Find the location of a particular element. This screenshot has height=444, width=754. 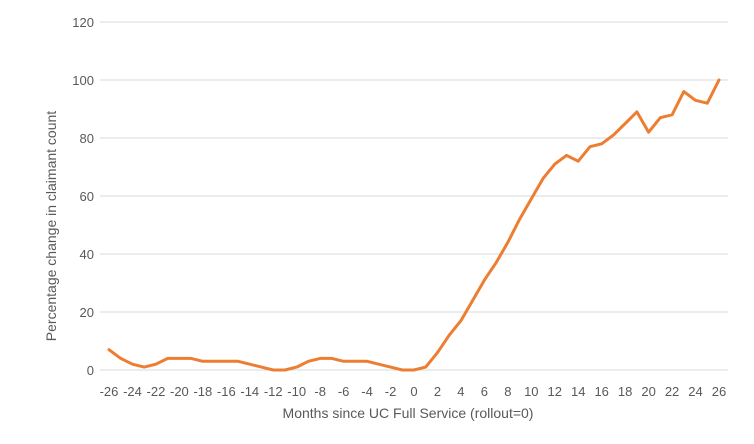

x-tick-label: 18 is located at coordinates (625, 391).